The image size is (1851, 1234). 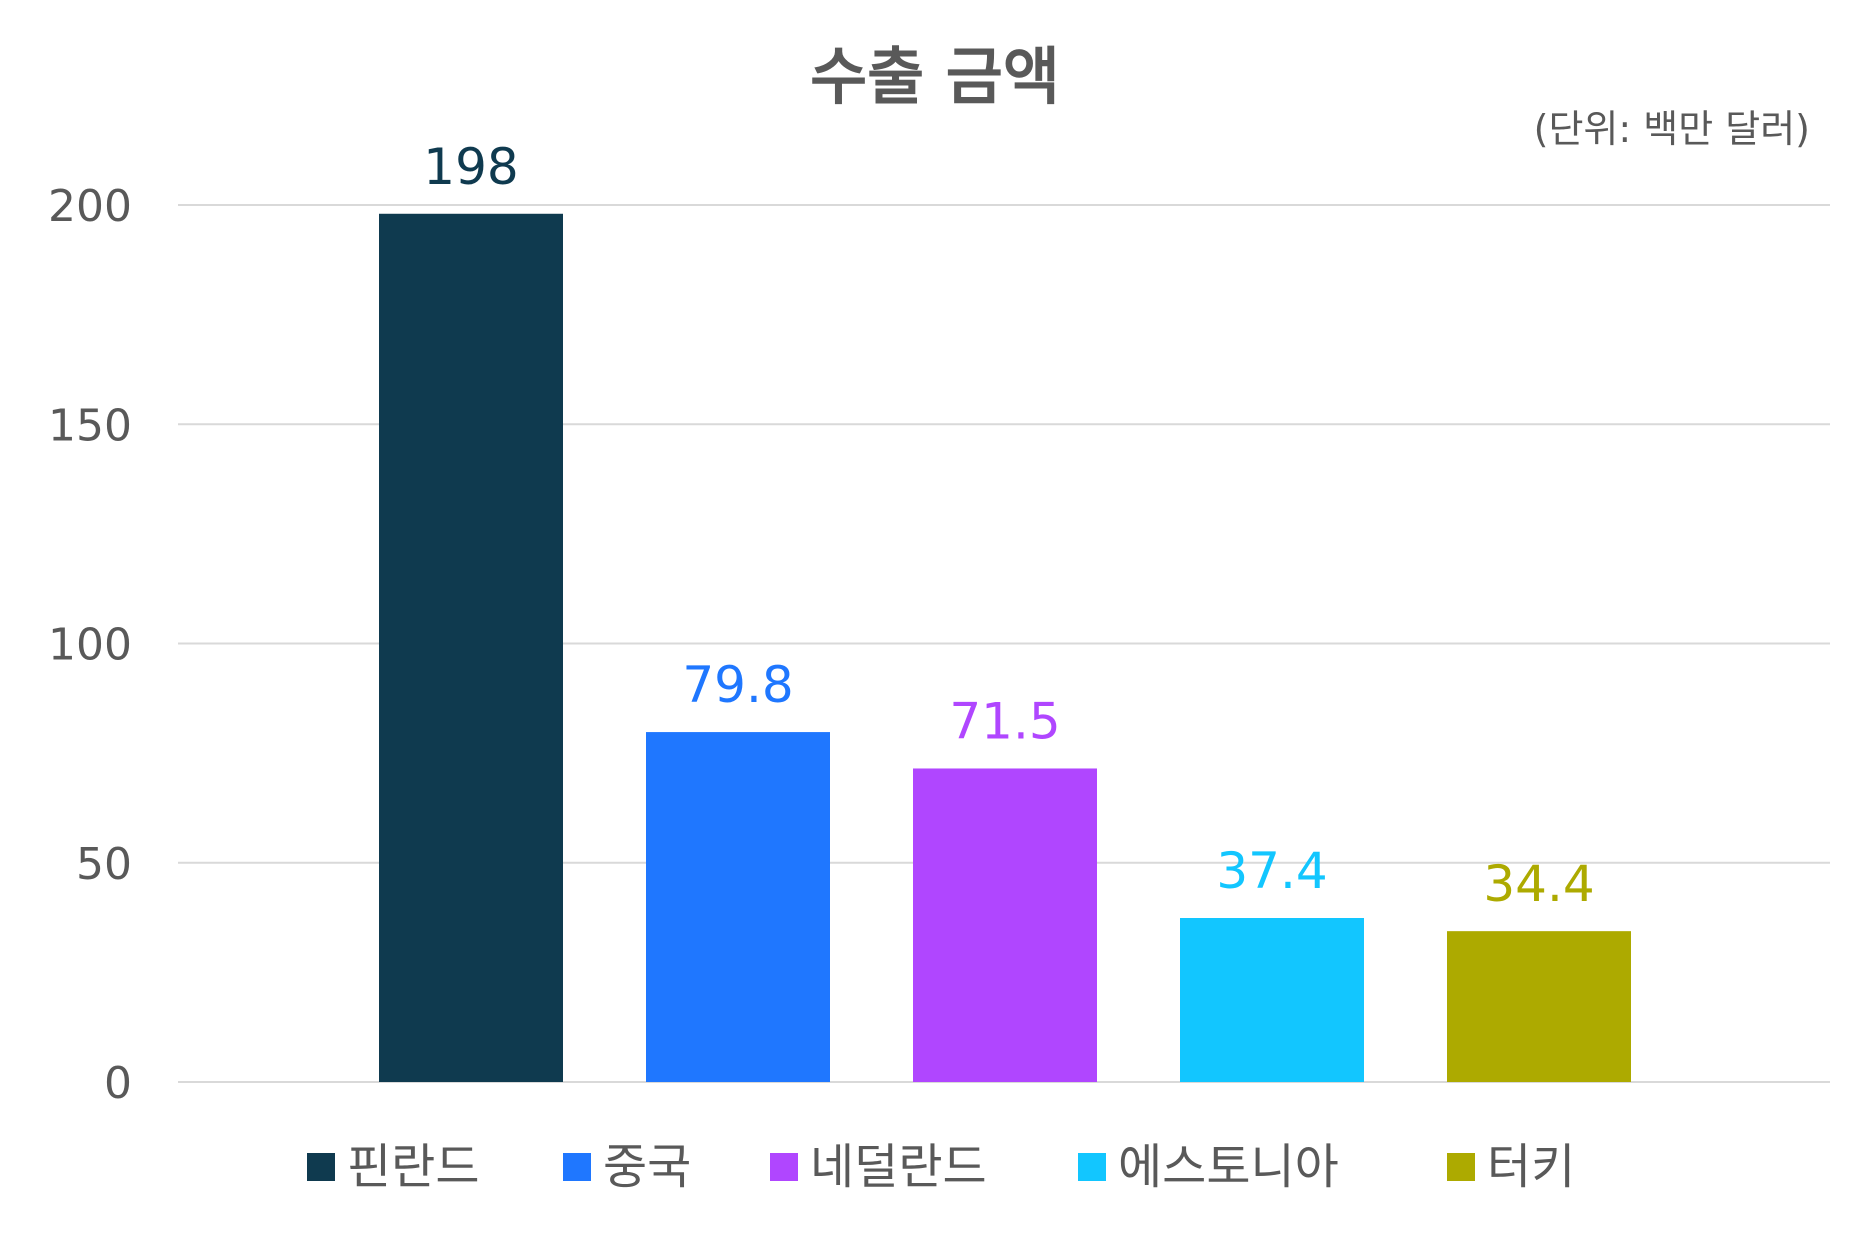 What do you see at coordinates (1271, 871) in the screenshot?
I see `data-label: 37.4` at bounding box center [1271, 871].